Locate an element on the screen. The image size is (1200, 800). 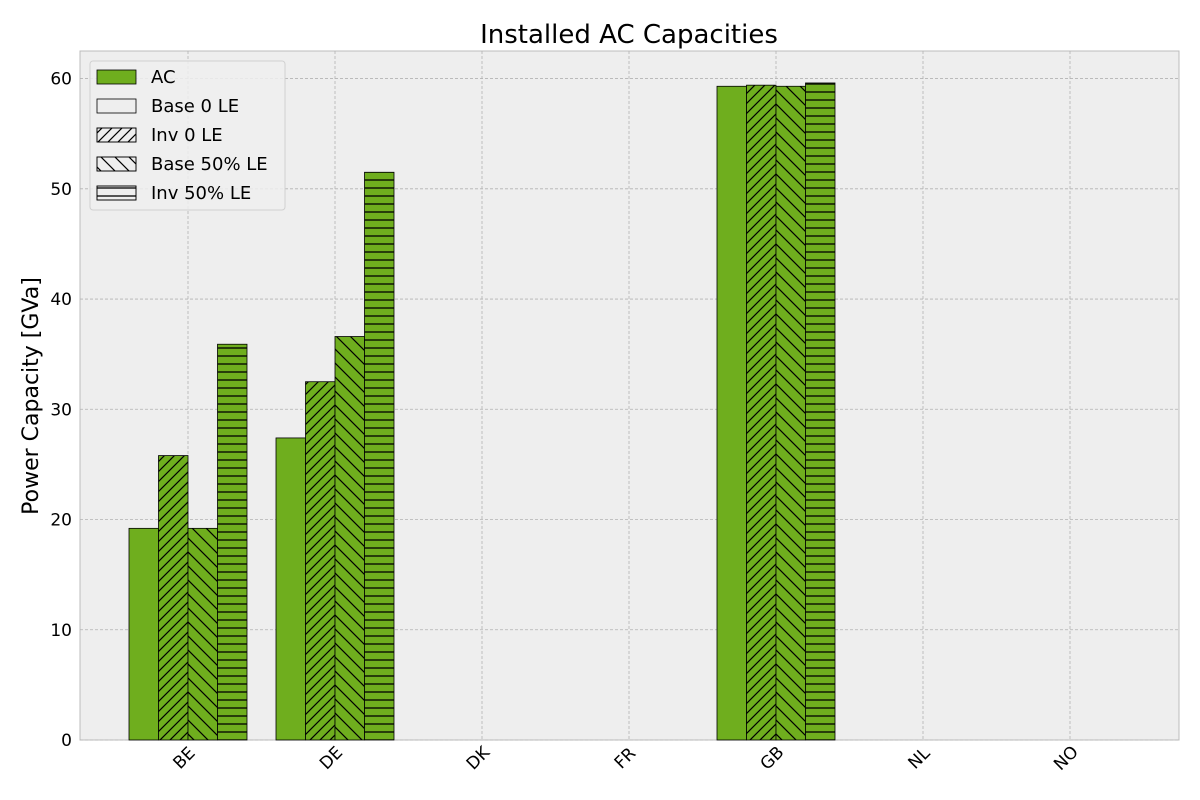
legend: AC Base 0 LE Inv 0 LE Base 50% LE Inv 50% LE is located at coordinates (187, 135).